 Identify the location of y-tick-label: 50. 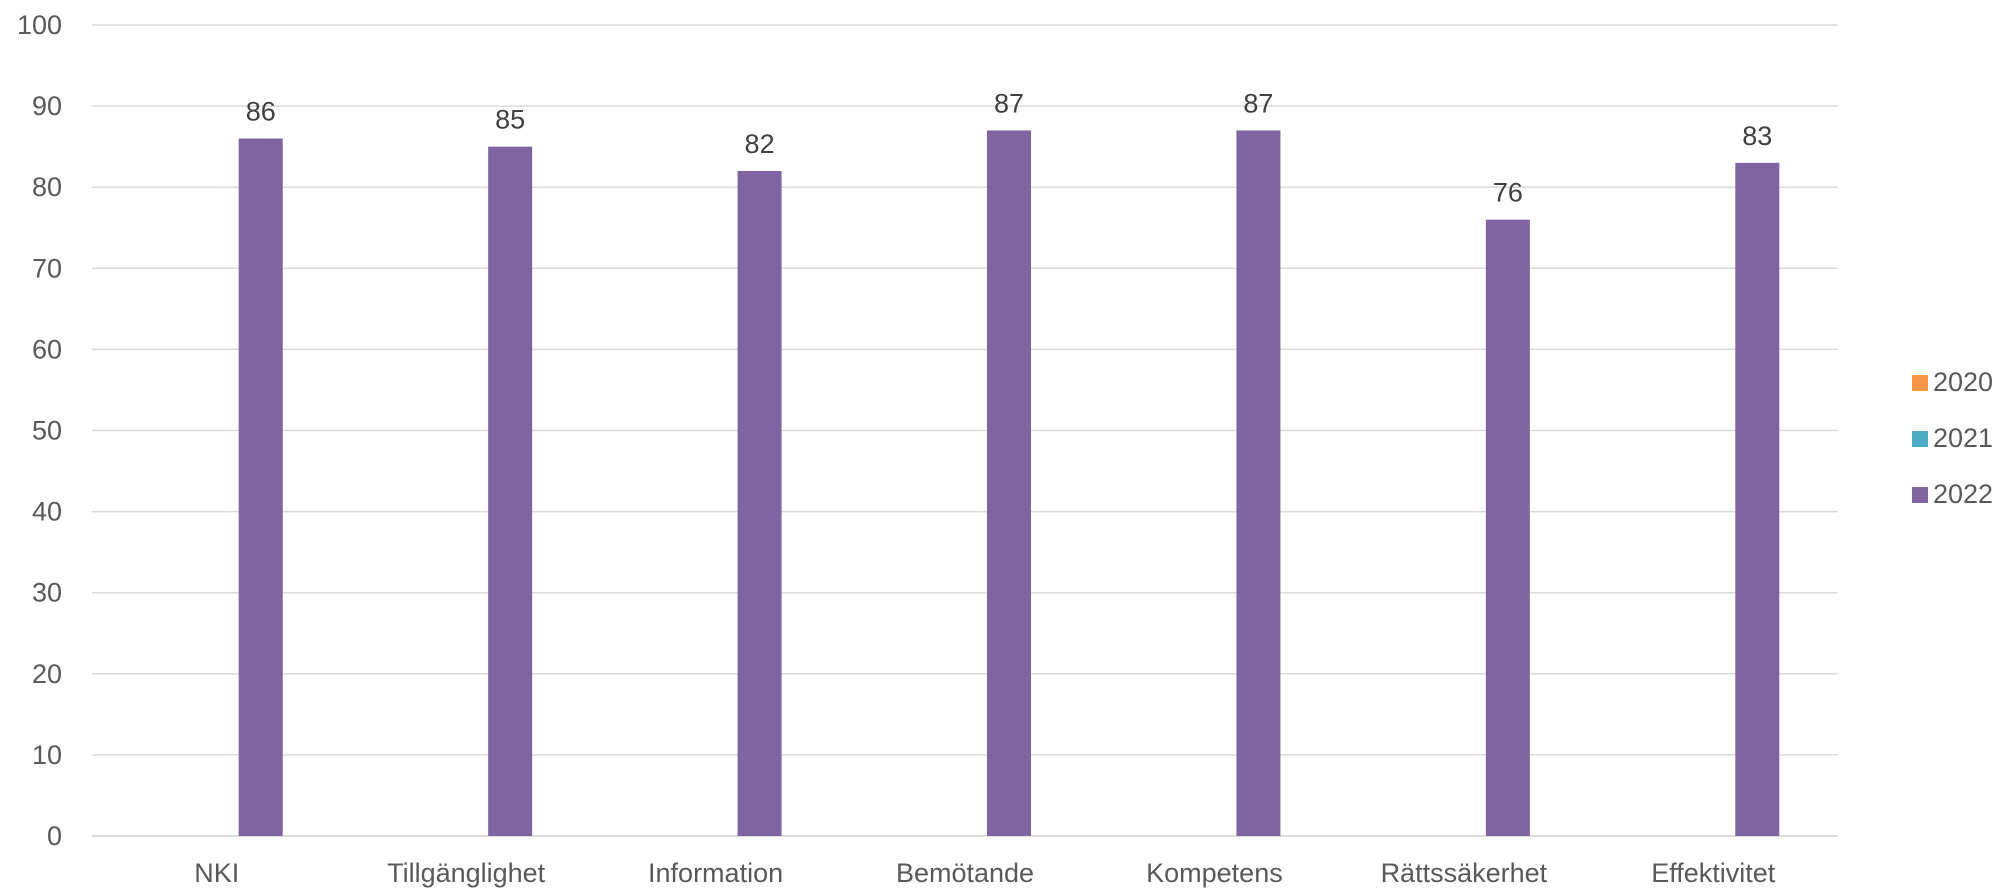
(47, 431).